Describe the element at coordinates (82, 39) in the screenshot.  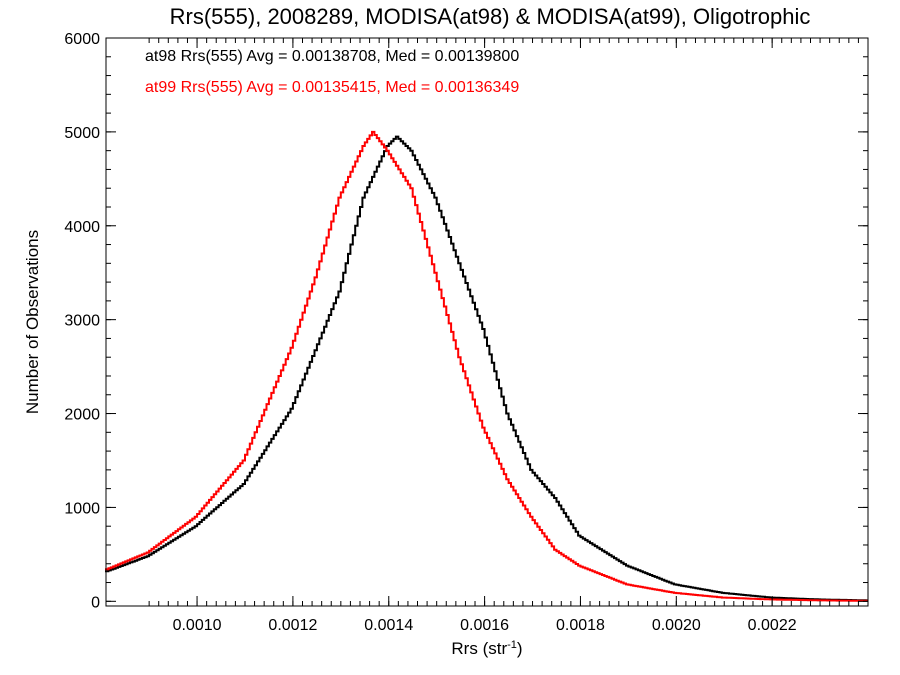
I see `y-tick-label: 6000` at that location.